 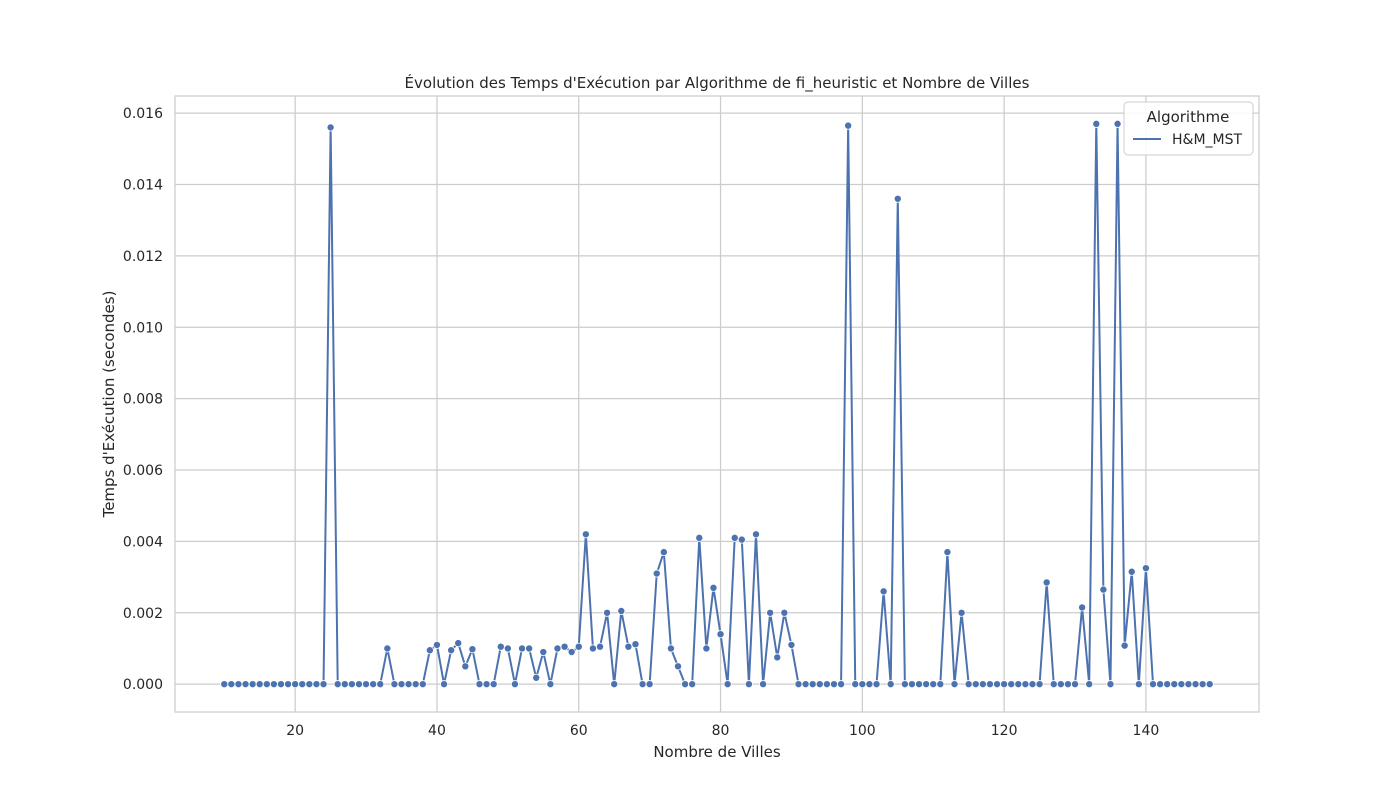 What do you see at coordinates (1207, 140) in the screenshot?
I see `legend-entry-label: H&M_MST` at bounding box center [1207, 140].